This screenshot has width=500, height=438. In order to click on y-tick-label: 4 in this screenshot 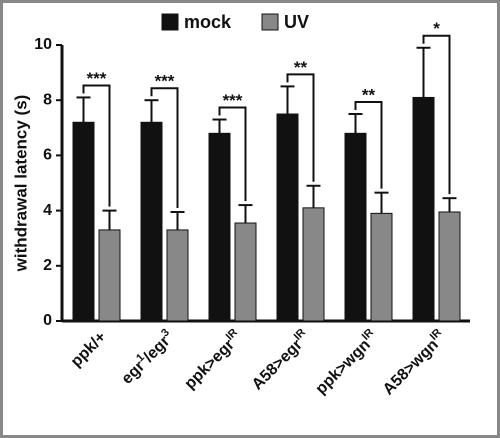, I will do `click(47, 210)`.